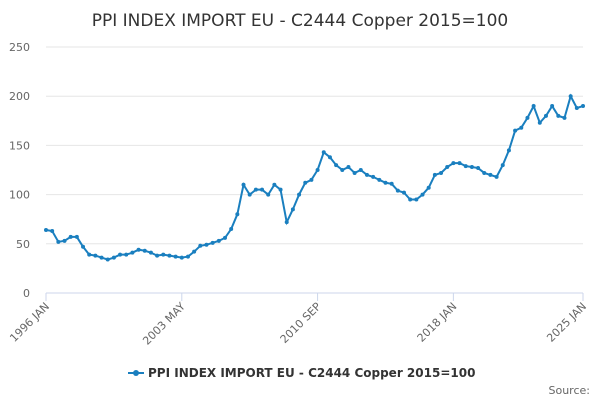 This screenshot has width=600, height=404. I want to click on y-tick-label: 100, so click(19, 195).